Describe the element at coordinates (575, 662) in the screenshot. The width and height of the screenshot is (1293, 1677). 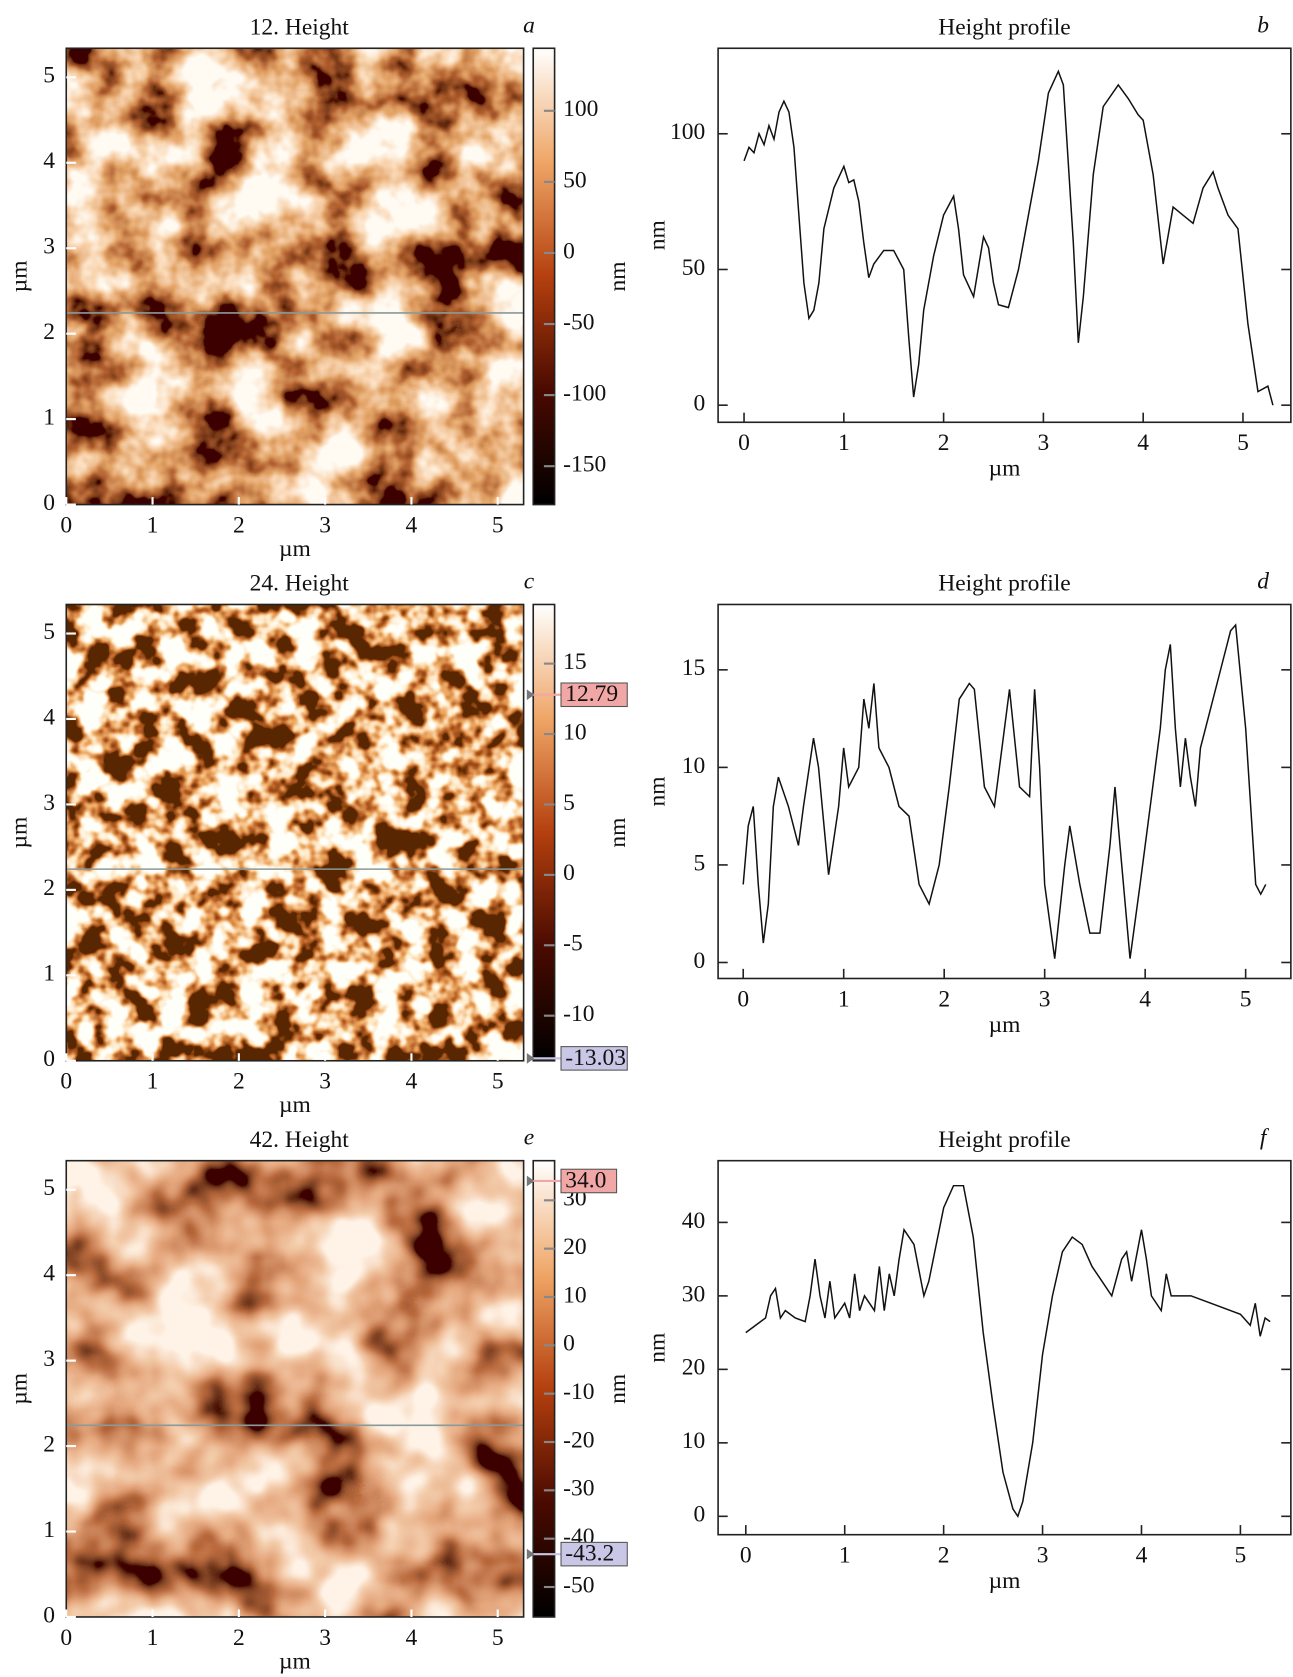
I see `colorbar-tick-label: 15` at that location.